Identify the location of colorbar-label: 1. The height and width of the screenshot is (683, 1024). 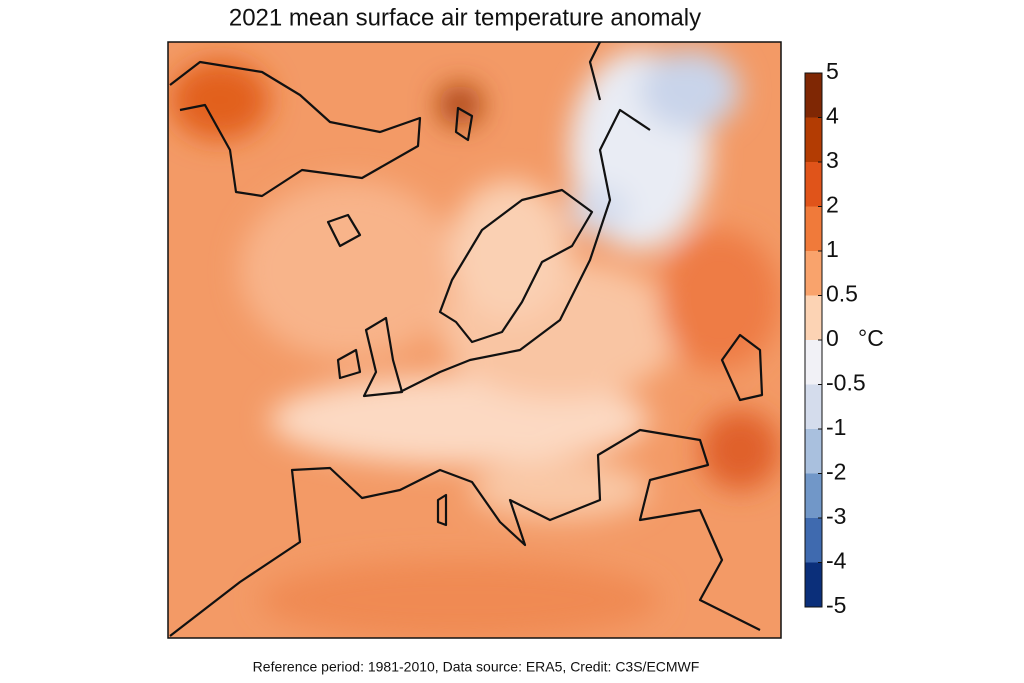
(832, 249).